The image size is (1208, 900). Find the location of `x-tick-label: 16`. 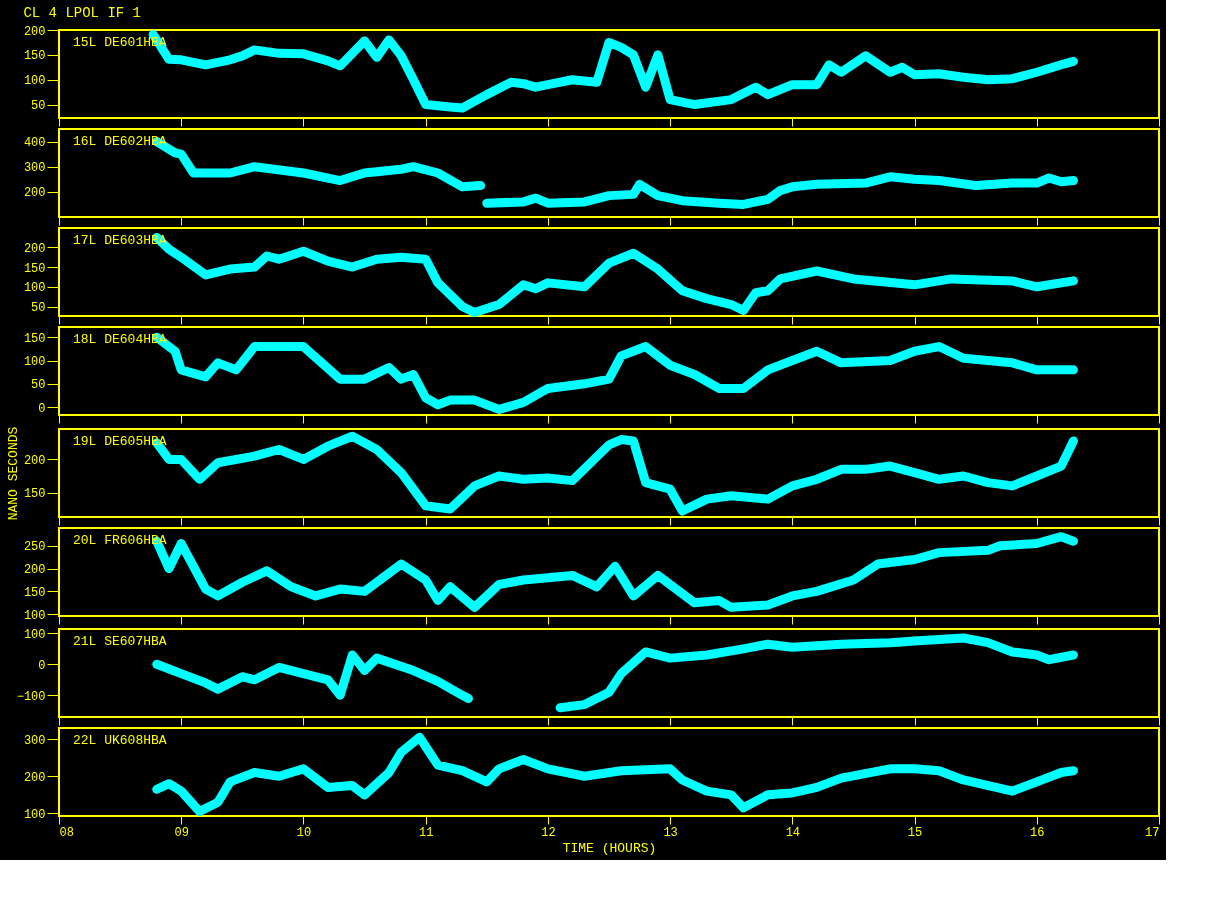

x-tick-label: 16 is located at coordinates (1037, 832).